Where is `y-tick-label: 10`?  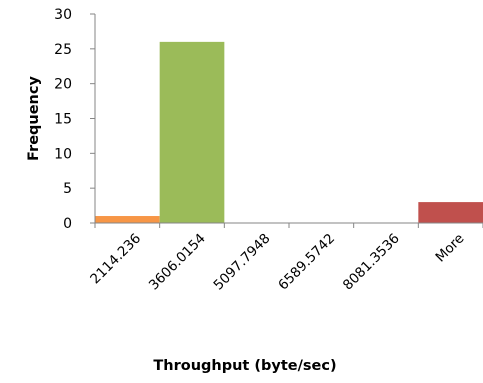 y-tick-label: 10 is located at coordinates (63, 154).